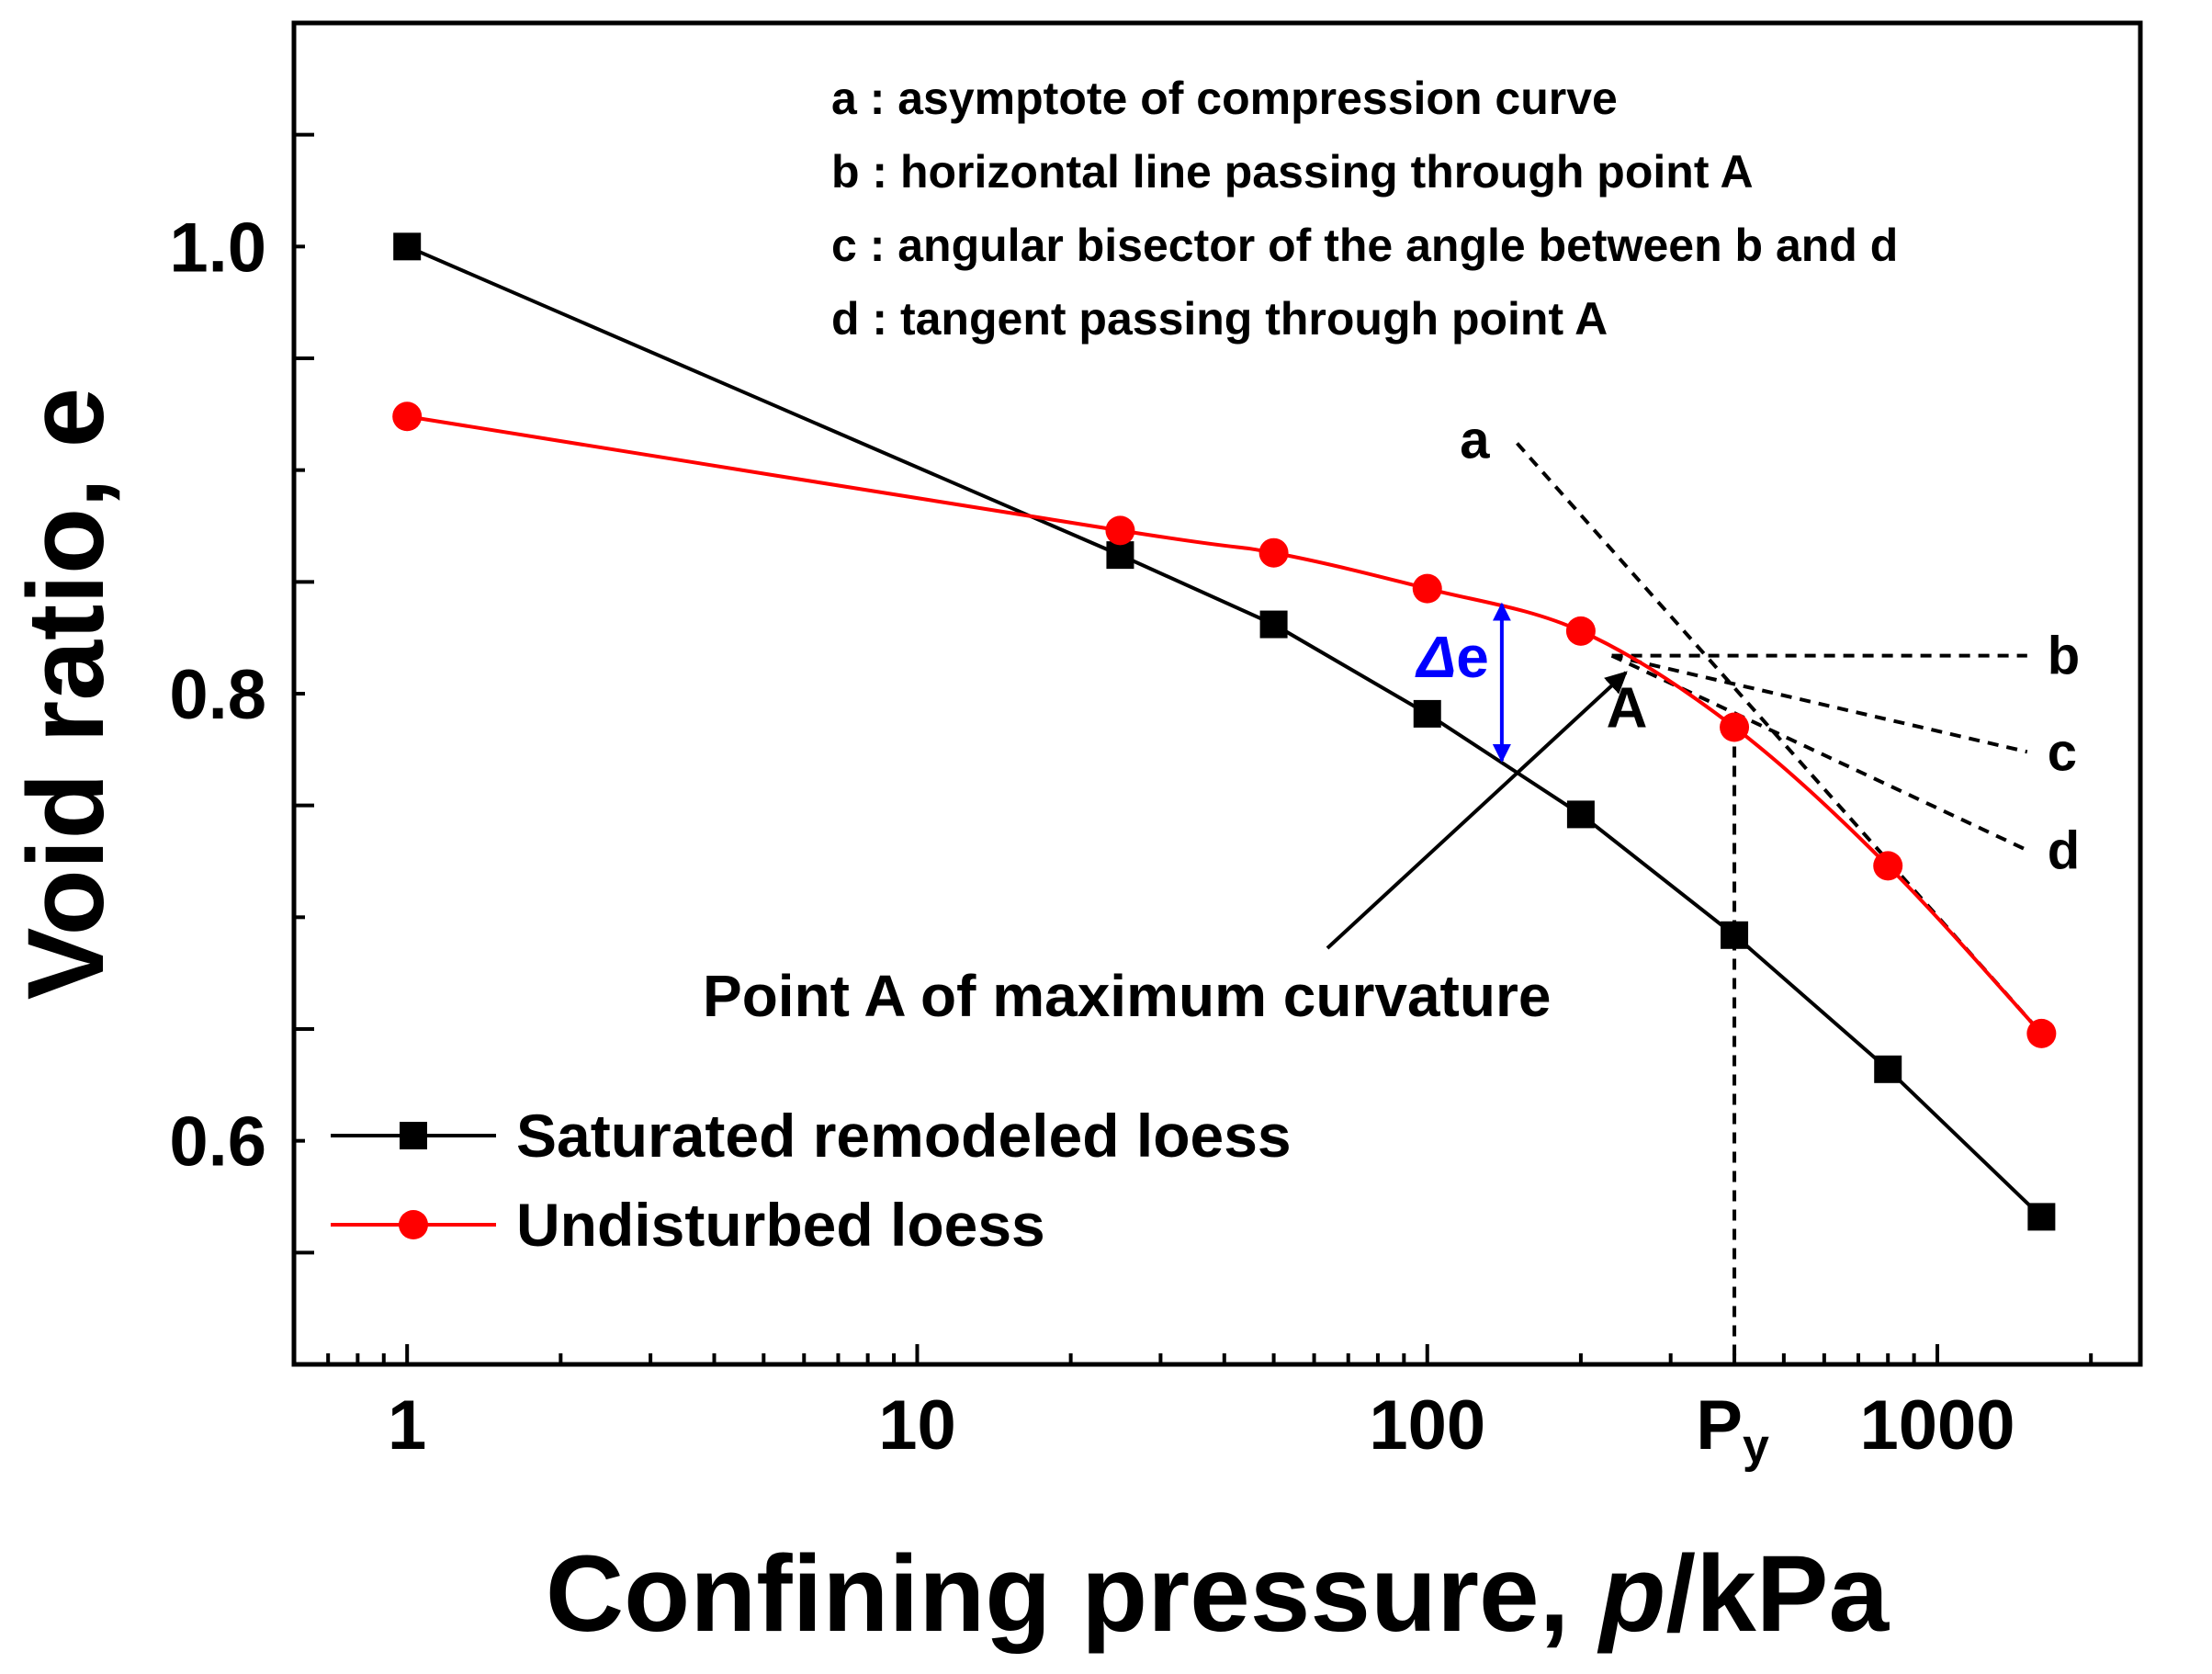 This screenshot has height=1674, width=2212. Describe the element at coordinates (917, 1425) in the screenshot. I see `x-tick-label: 10` at that location.